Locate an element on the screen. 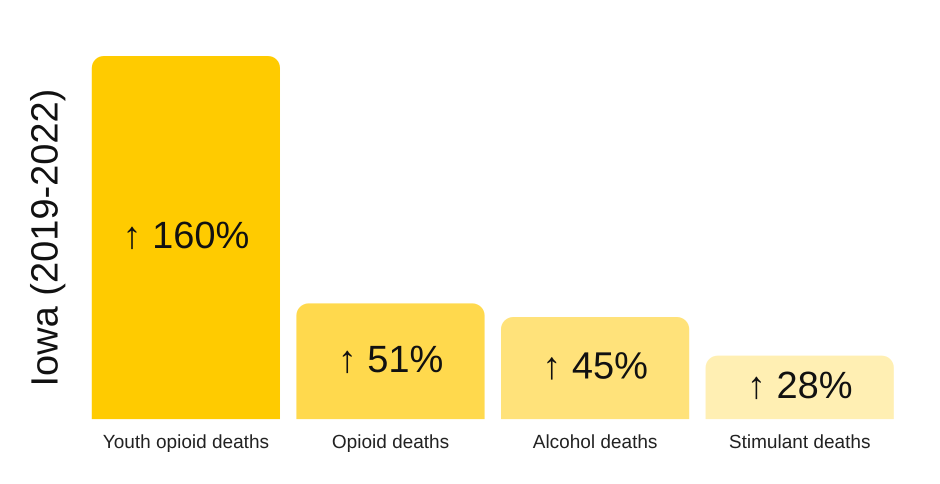  x-tick-label: Stimulant deaths is located at coordinates (799, 442).